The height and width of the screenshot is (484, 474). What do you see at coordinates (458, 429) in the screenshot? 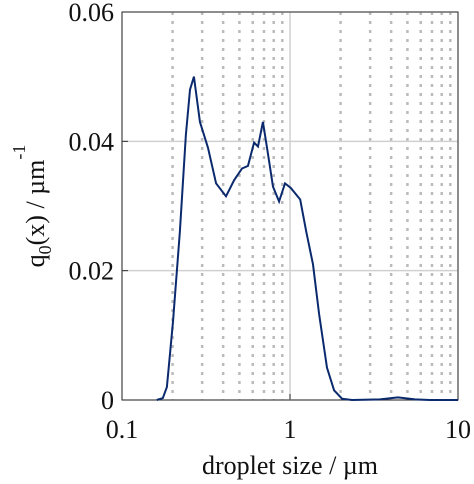
I see `x-tick-label: 10` at bounding box center [458, 429].